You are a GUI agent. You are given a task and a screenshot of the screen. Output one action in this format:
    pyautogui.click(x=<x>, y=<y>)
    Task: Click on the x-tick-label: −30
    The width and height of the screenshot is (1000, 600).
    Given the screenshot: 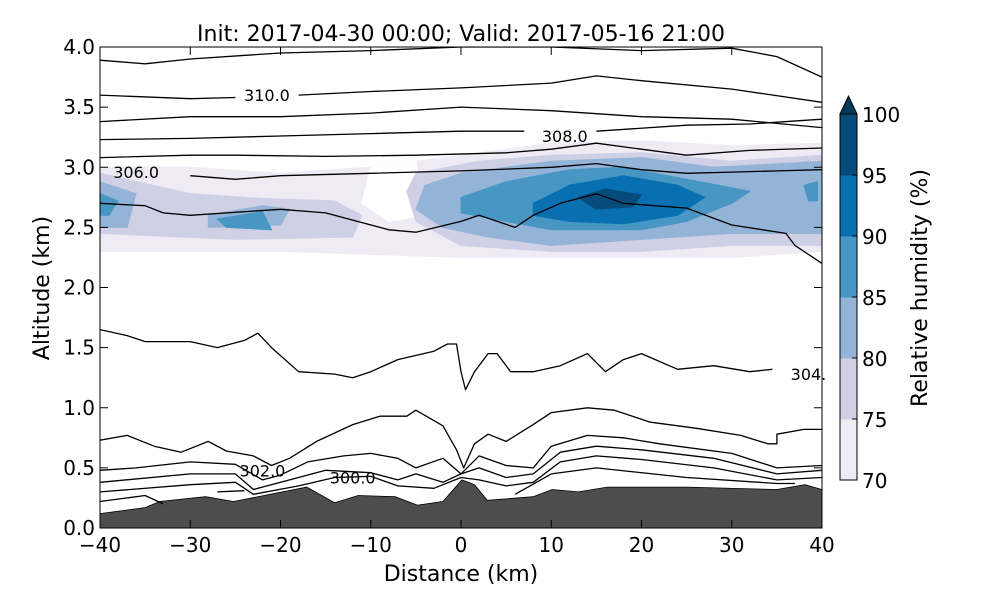 What is the action you would take?
    pyautogui.click(x=190, y=545)
    